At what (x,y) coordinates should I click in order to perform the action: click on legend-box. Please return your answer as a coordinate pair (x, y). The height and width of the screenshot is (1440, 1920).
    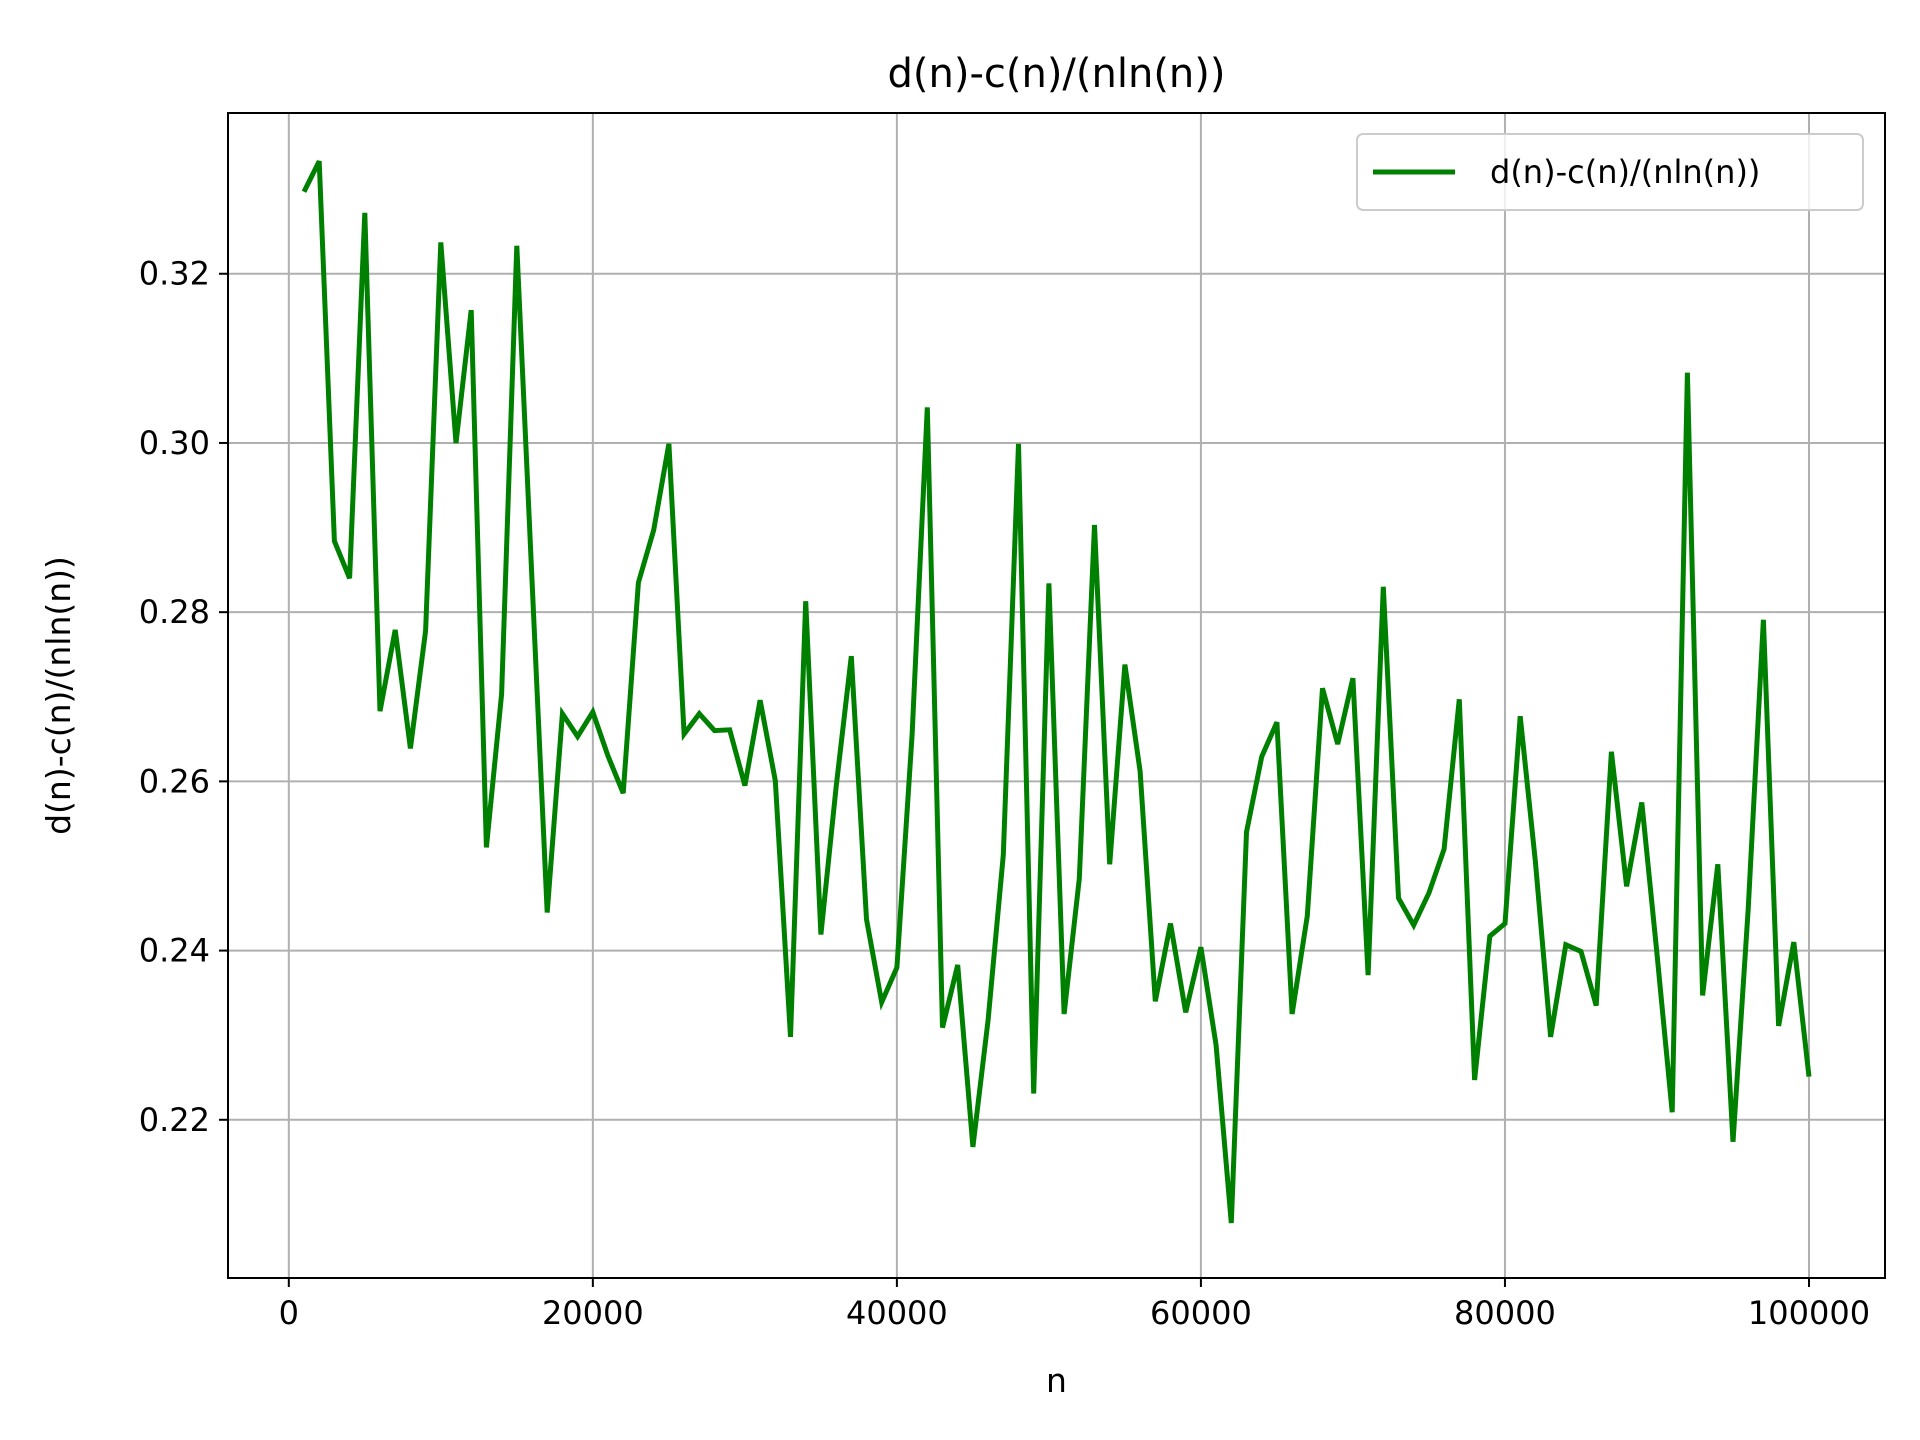
    Looking at the image, I should click on (1610, 172).